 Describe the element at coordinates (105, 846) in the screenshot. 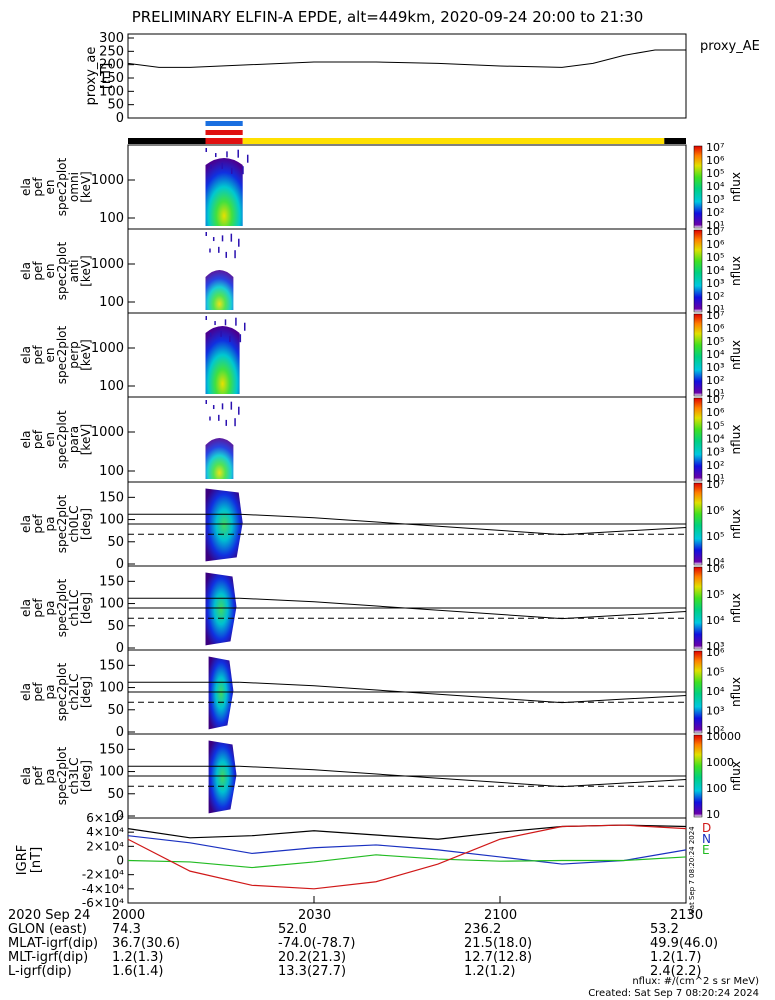

I see `igrf-ytick-label: 2×10⁴` at that location.